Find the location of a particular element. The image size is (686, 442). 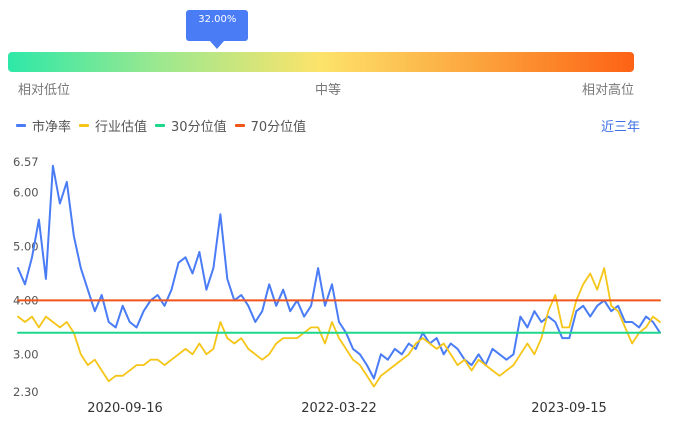

y-tick-label: 6.57 is located at coordinates (26, 162).